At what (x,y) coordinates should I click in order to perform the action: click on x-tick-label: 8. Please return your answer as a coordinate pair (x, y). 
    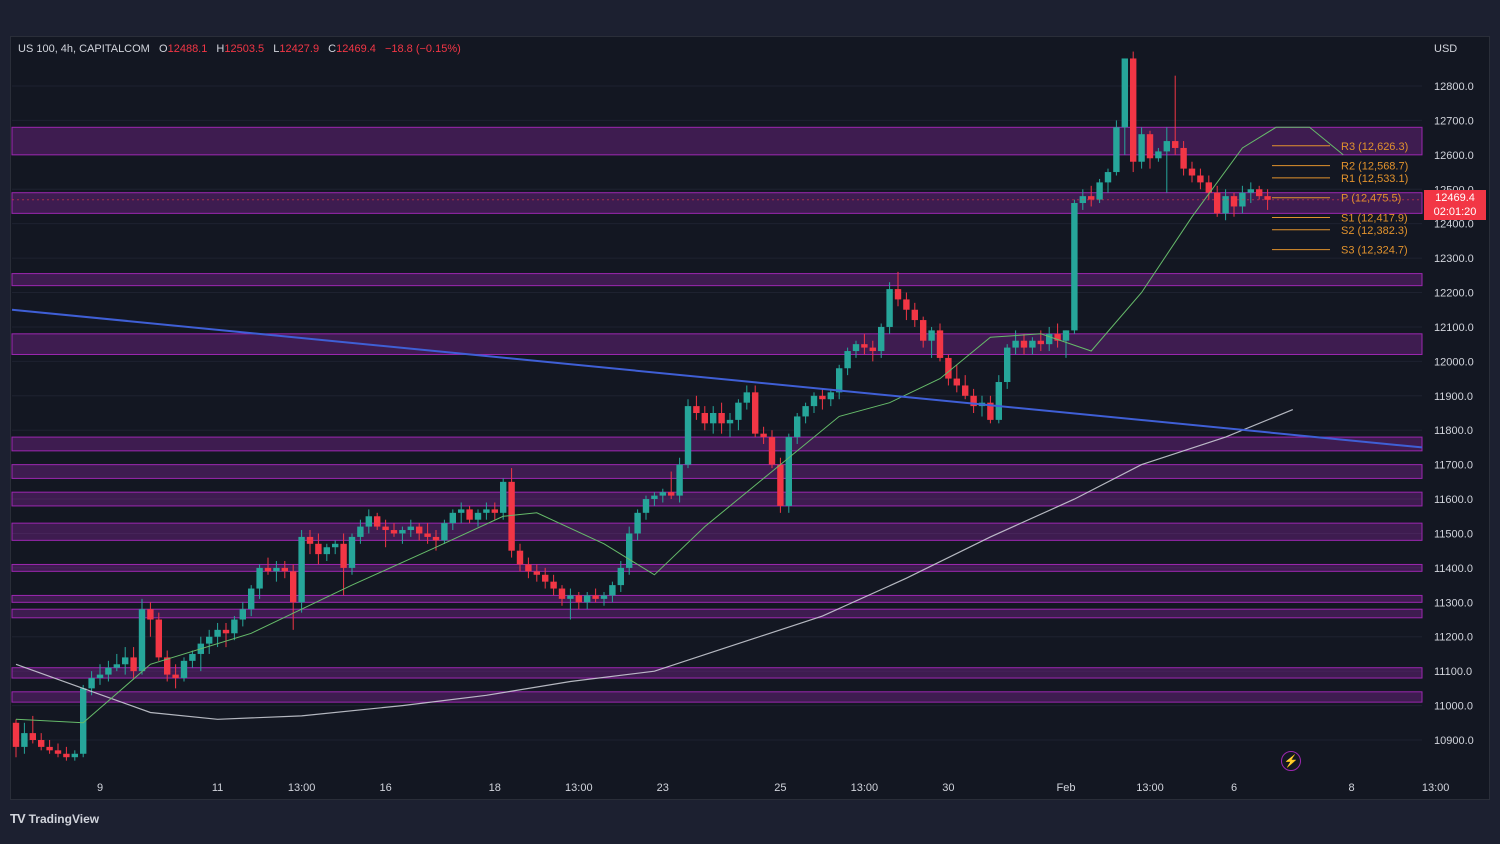
    Looking at the image, I should click on (1352, 788).